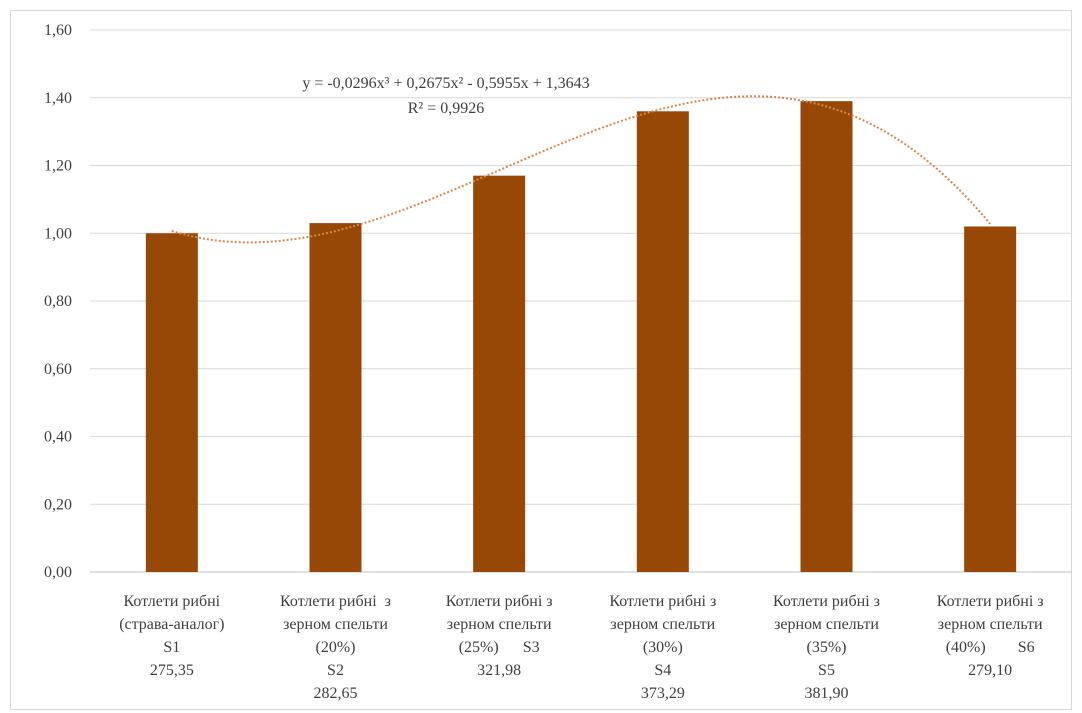 The height and width of the screenshot is (713, 1082). Describe the element at coordinates (58, 233) in the screenshot. I see `y-tick-label: 1,00` at that location.